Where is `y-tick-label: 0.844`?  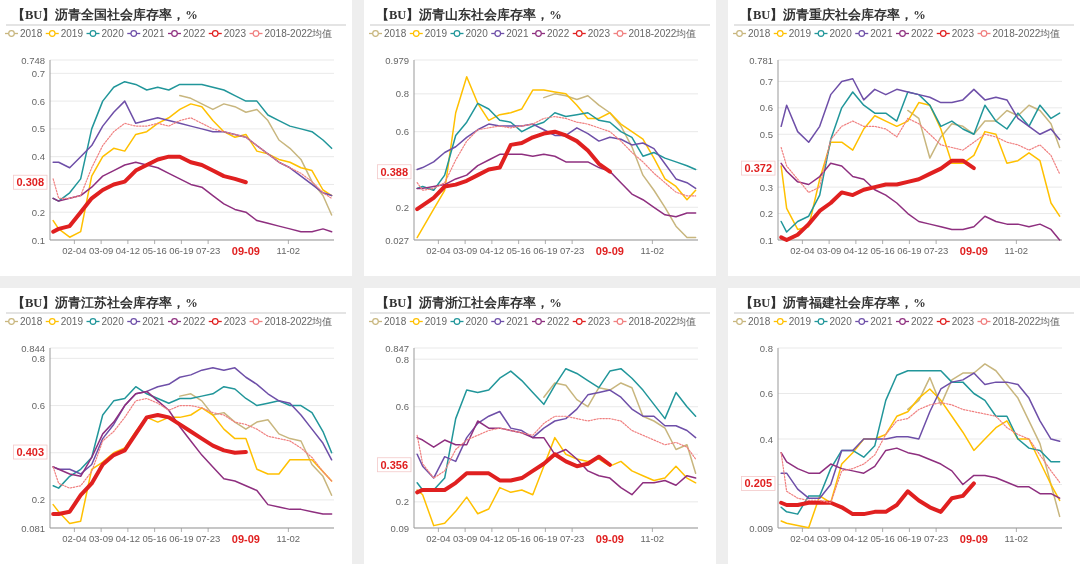
y-tick-label: 0.844 is located at coordinates (33, 348).